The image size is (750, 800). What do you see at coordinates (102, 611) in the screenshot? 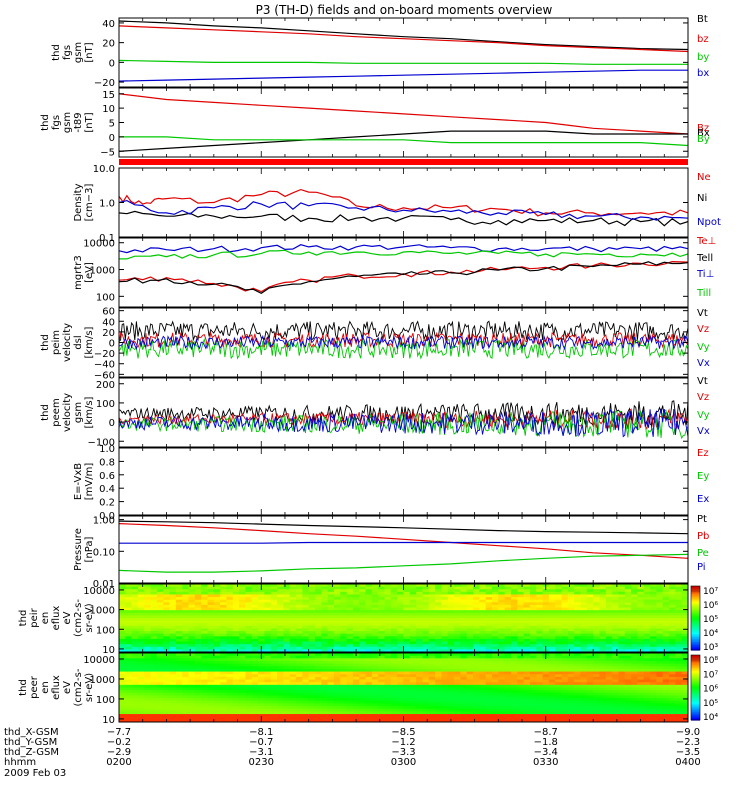
I see `y-tick-label: 1000` at bounding box center [102, 611].